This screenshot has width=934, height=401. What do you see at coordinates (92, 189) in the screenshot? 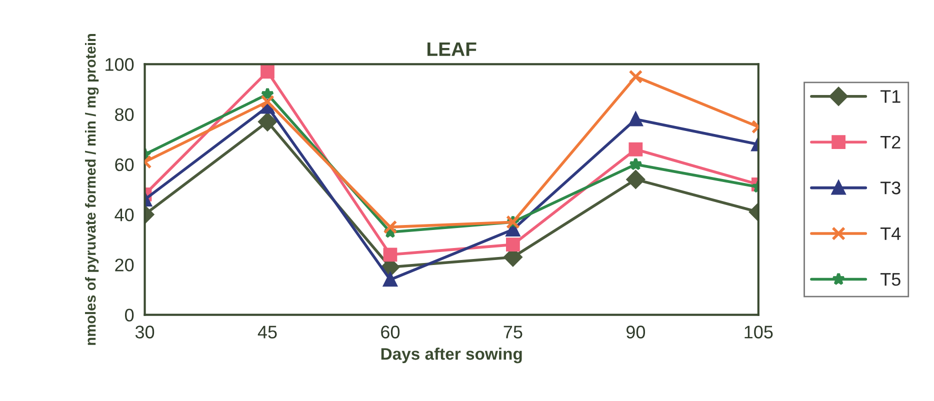
I see `y-axis-title: nmoles of pyruvate formed / min / mg protein` at bounding box center [92, 189].